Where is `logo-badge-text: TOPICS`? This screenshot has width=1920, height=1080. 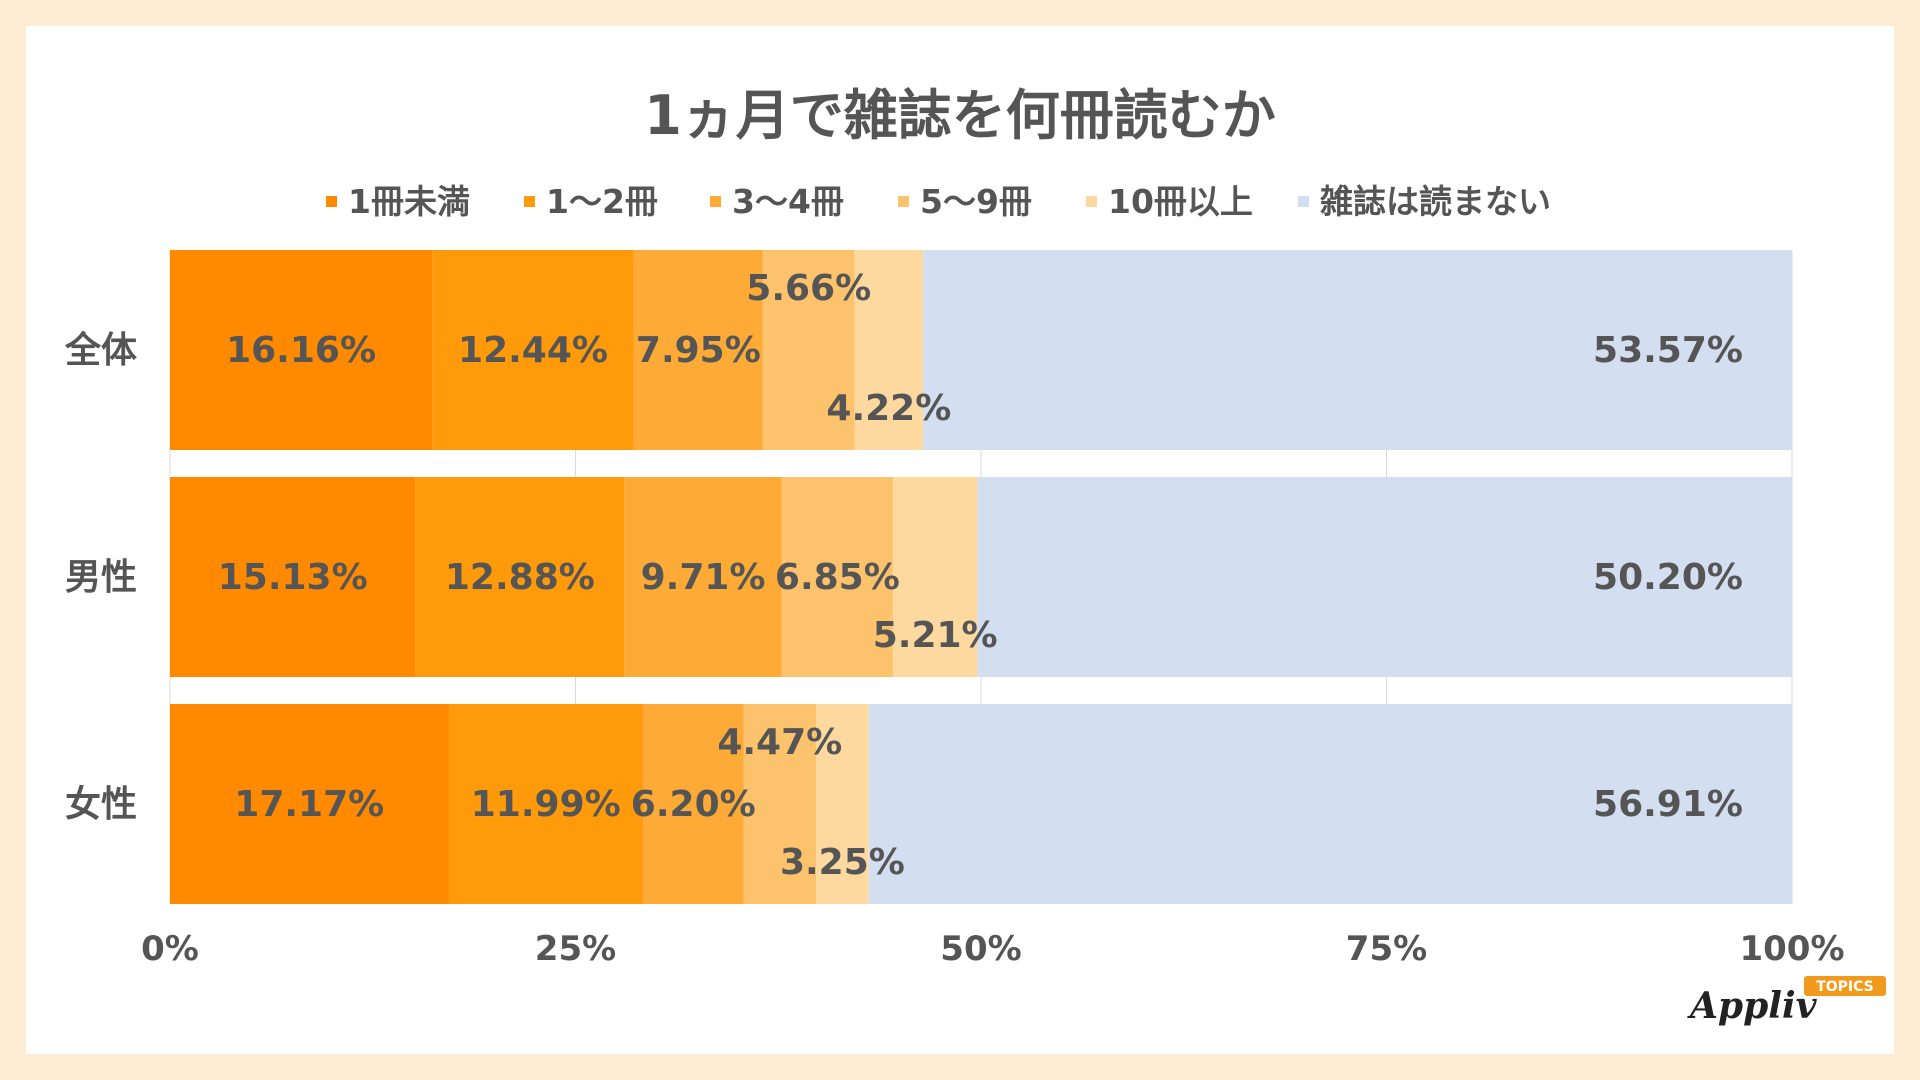 logo-badge-text: TOPICS is located at coordinates (1845, 987).